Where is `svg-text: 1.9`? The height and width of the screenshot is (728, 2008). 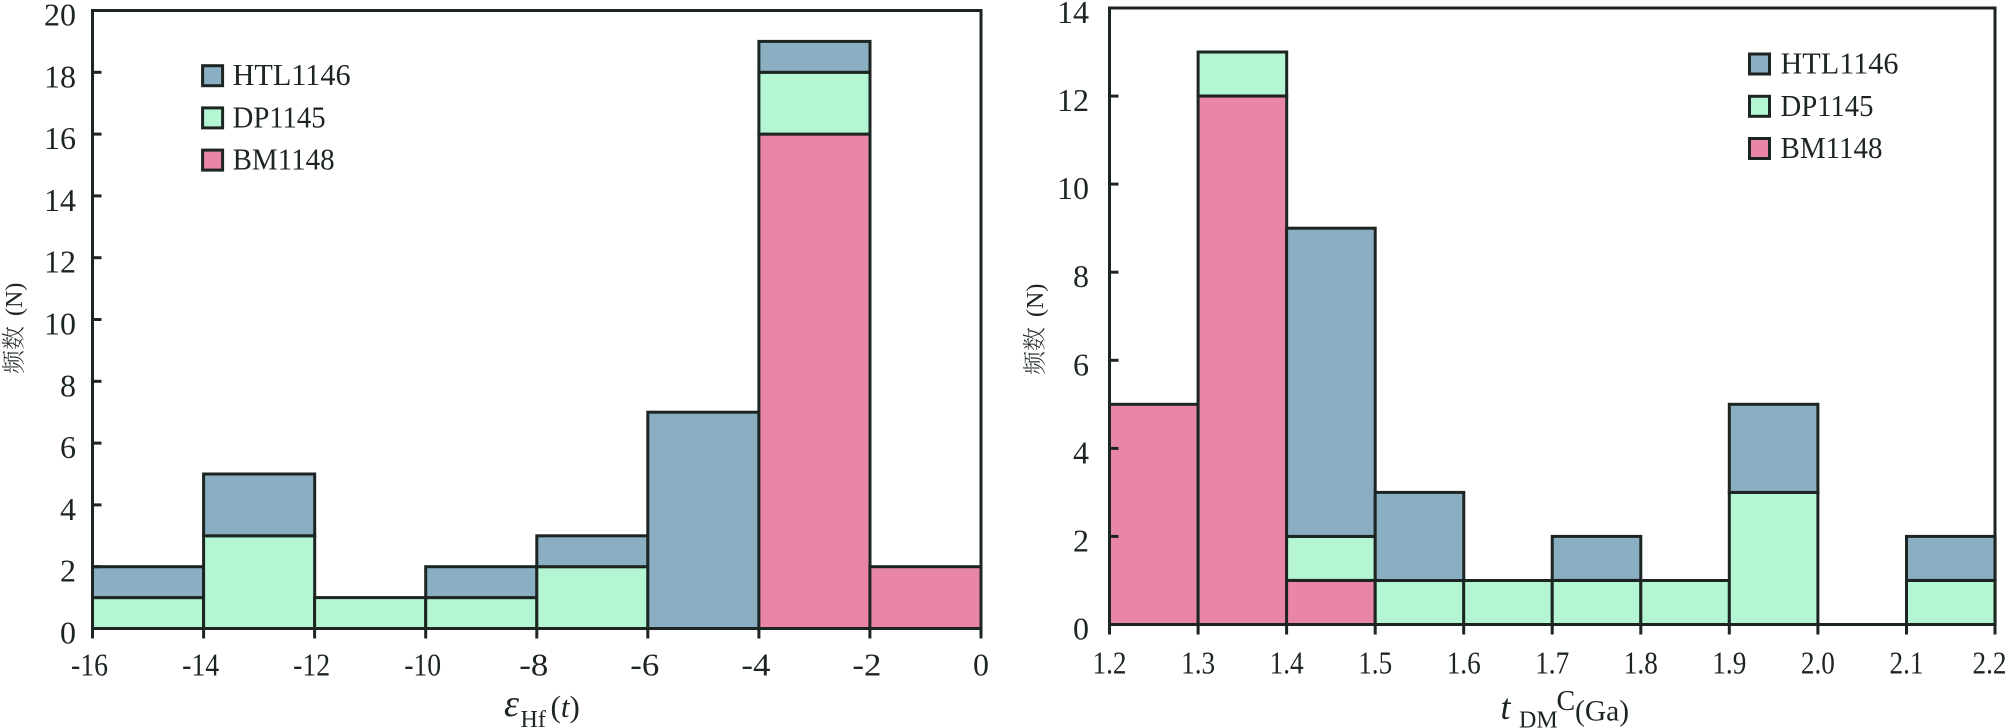 svg-text: 1.9 is located at coordinates (1729, 663).